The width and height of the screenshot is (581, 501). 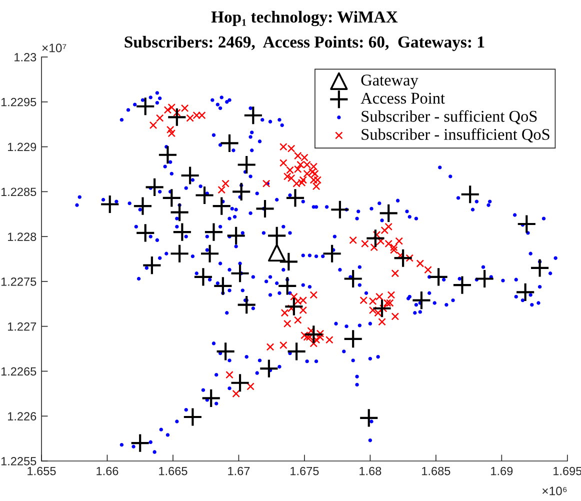 What do you see at coordinates (371, 471) in the screenshot?
I see `x-tick-label: 1.68` at bounding box center [371, 471].